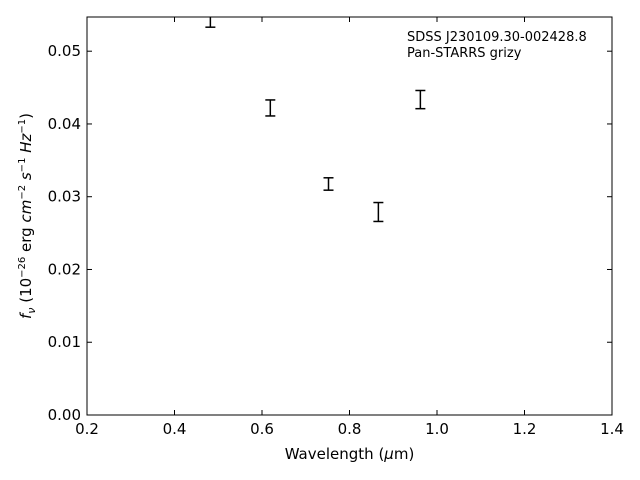 Image resolution: width=640 pixels, height=480 pixels. I want to click on y-tick-label: 0.05, so click(64, 51).